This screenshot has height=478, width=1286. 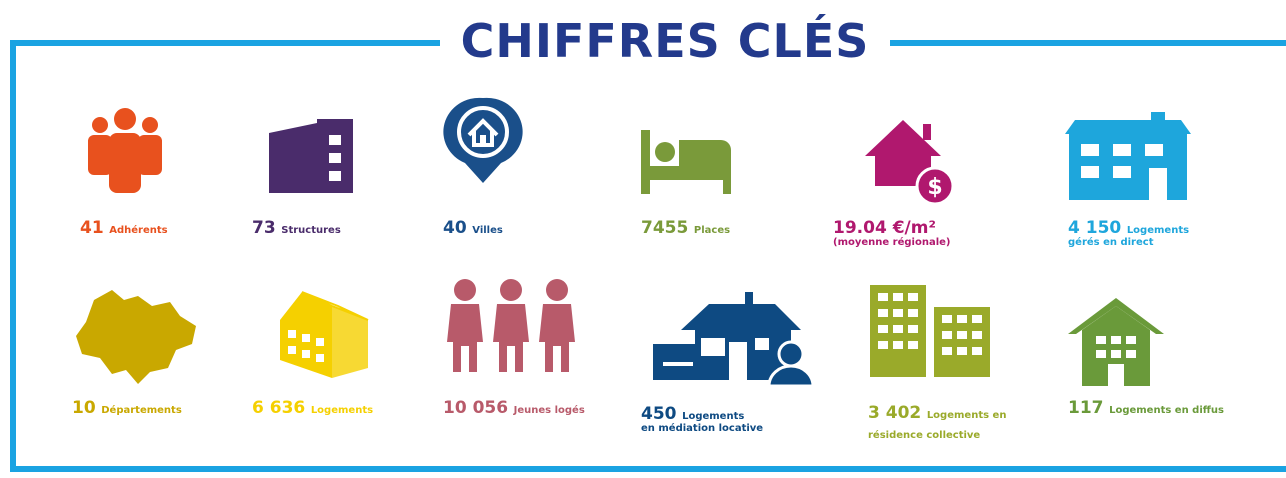 What do you see at coordinates (1128, 156) in the screenshot?
I see `icon-apartment` at bounding box center [1128, 156].